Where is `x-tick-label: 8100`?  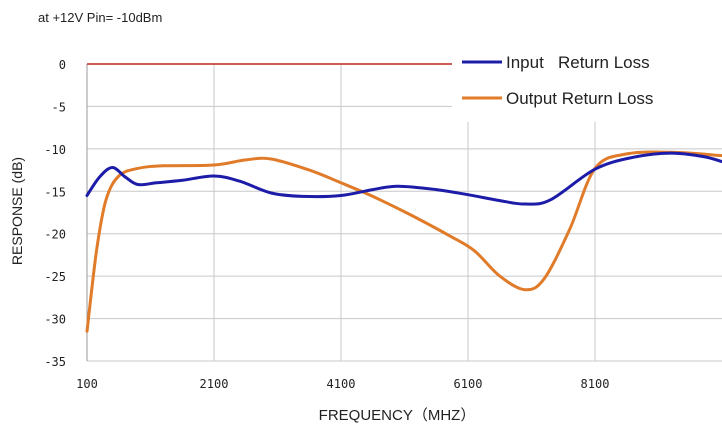 x-tick-label: 8100 is located at coordinates (595, 384).